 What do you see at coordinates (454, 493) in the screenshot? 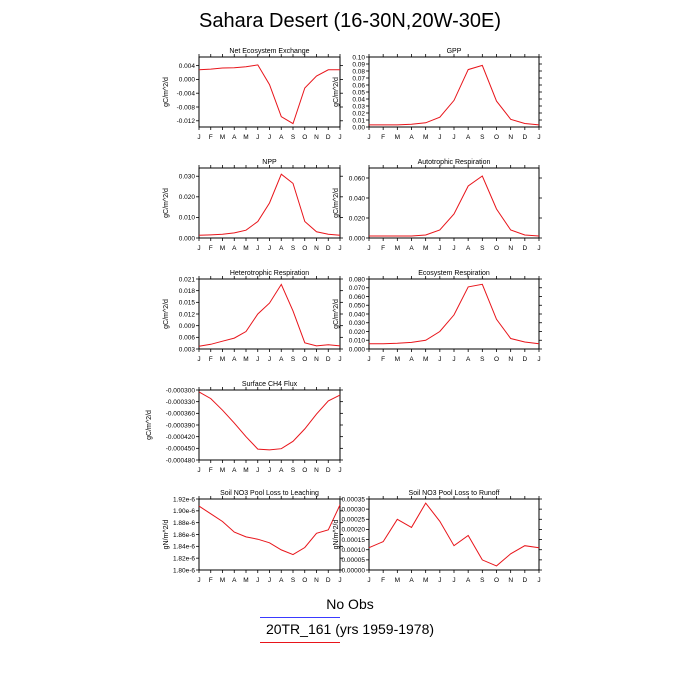
I see `chart-title: Soil NO3 Pool Loss to Runoff` at bounding box center [454, 493].